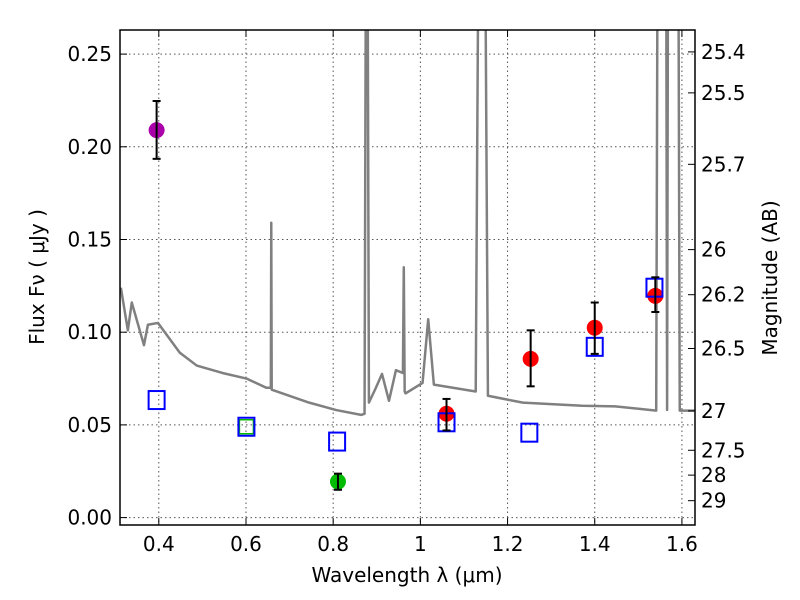 The height and width of the screenshot is (600, 800). What do you see at coordinates (37, 277) in the screenshot?
I see `y-axis-label: Flux Fν ( μJy )` at bounding box center [37, 277].